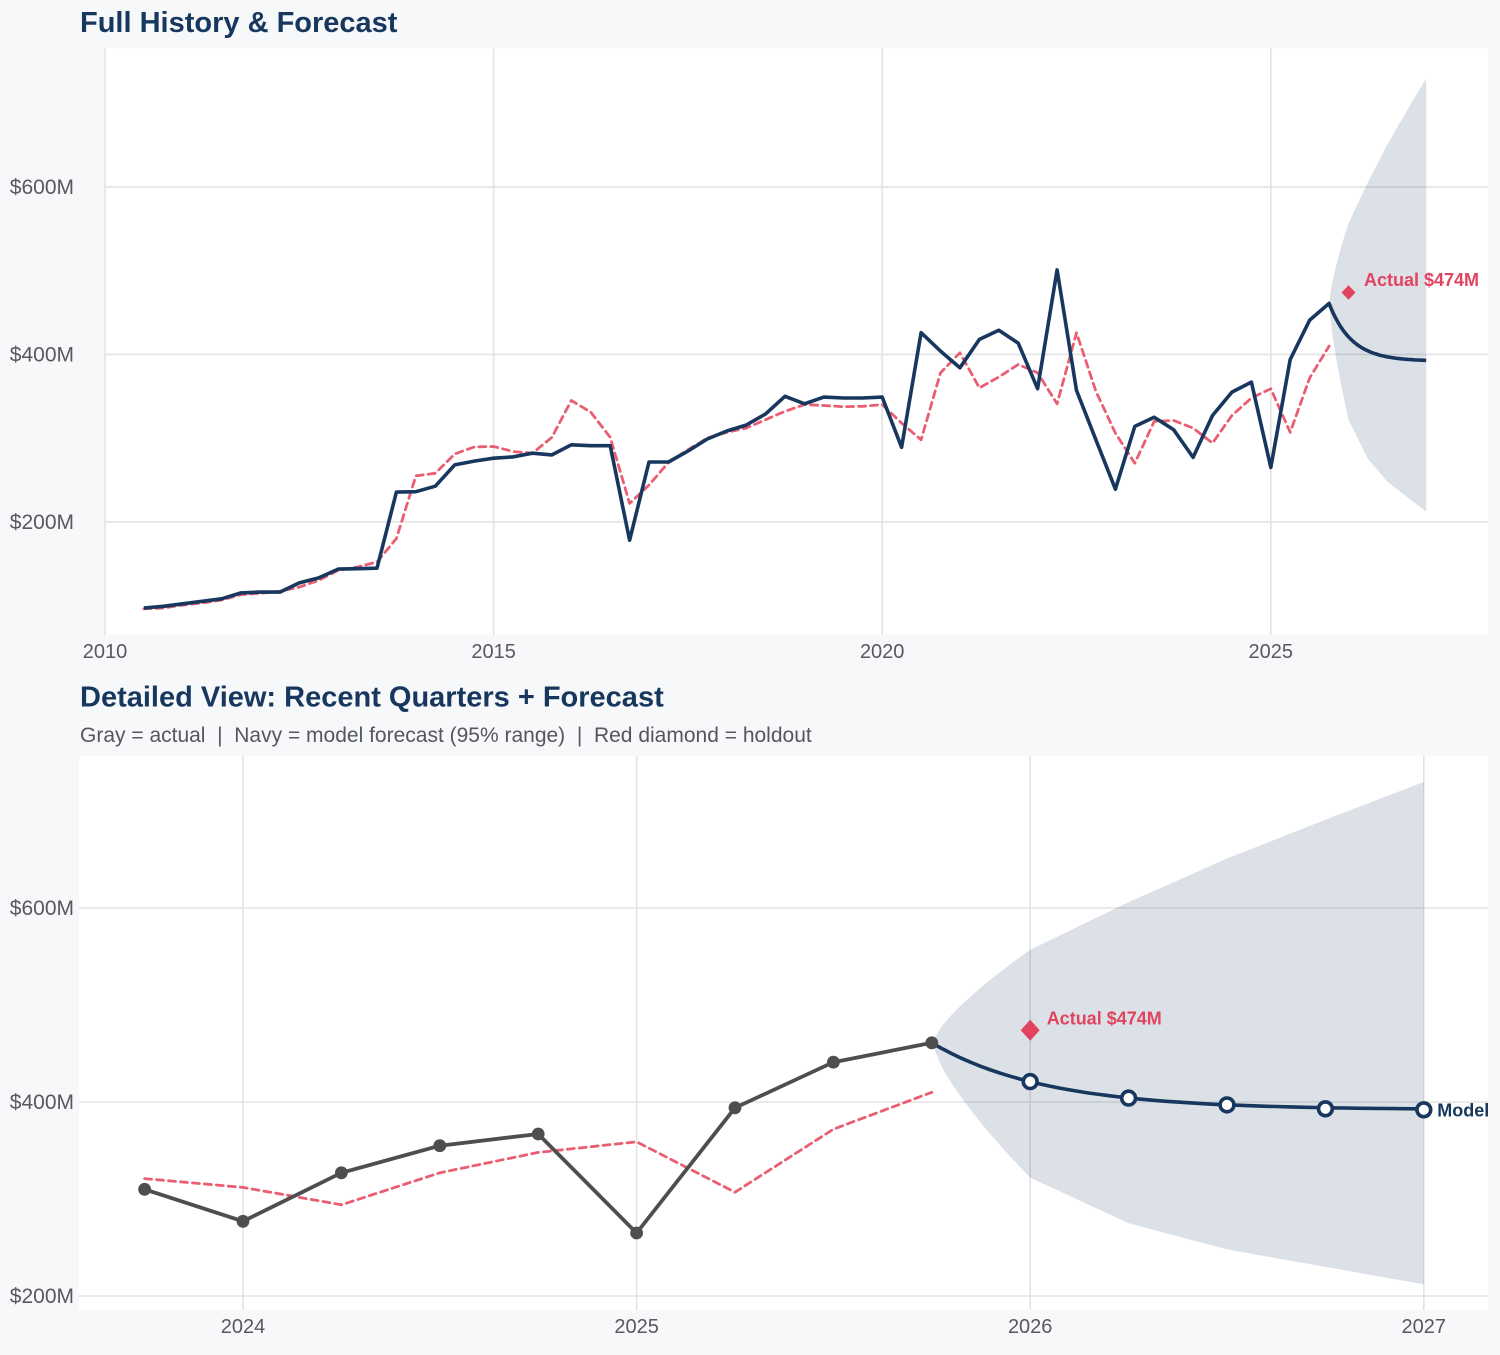 This screenshot has height=1355, width=1500. Describe the element at coordinates (882, 652) in the screenshot. I see `svg-text: 2020` at that location.